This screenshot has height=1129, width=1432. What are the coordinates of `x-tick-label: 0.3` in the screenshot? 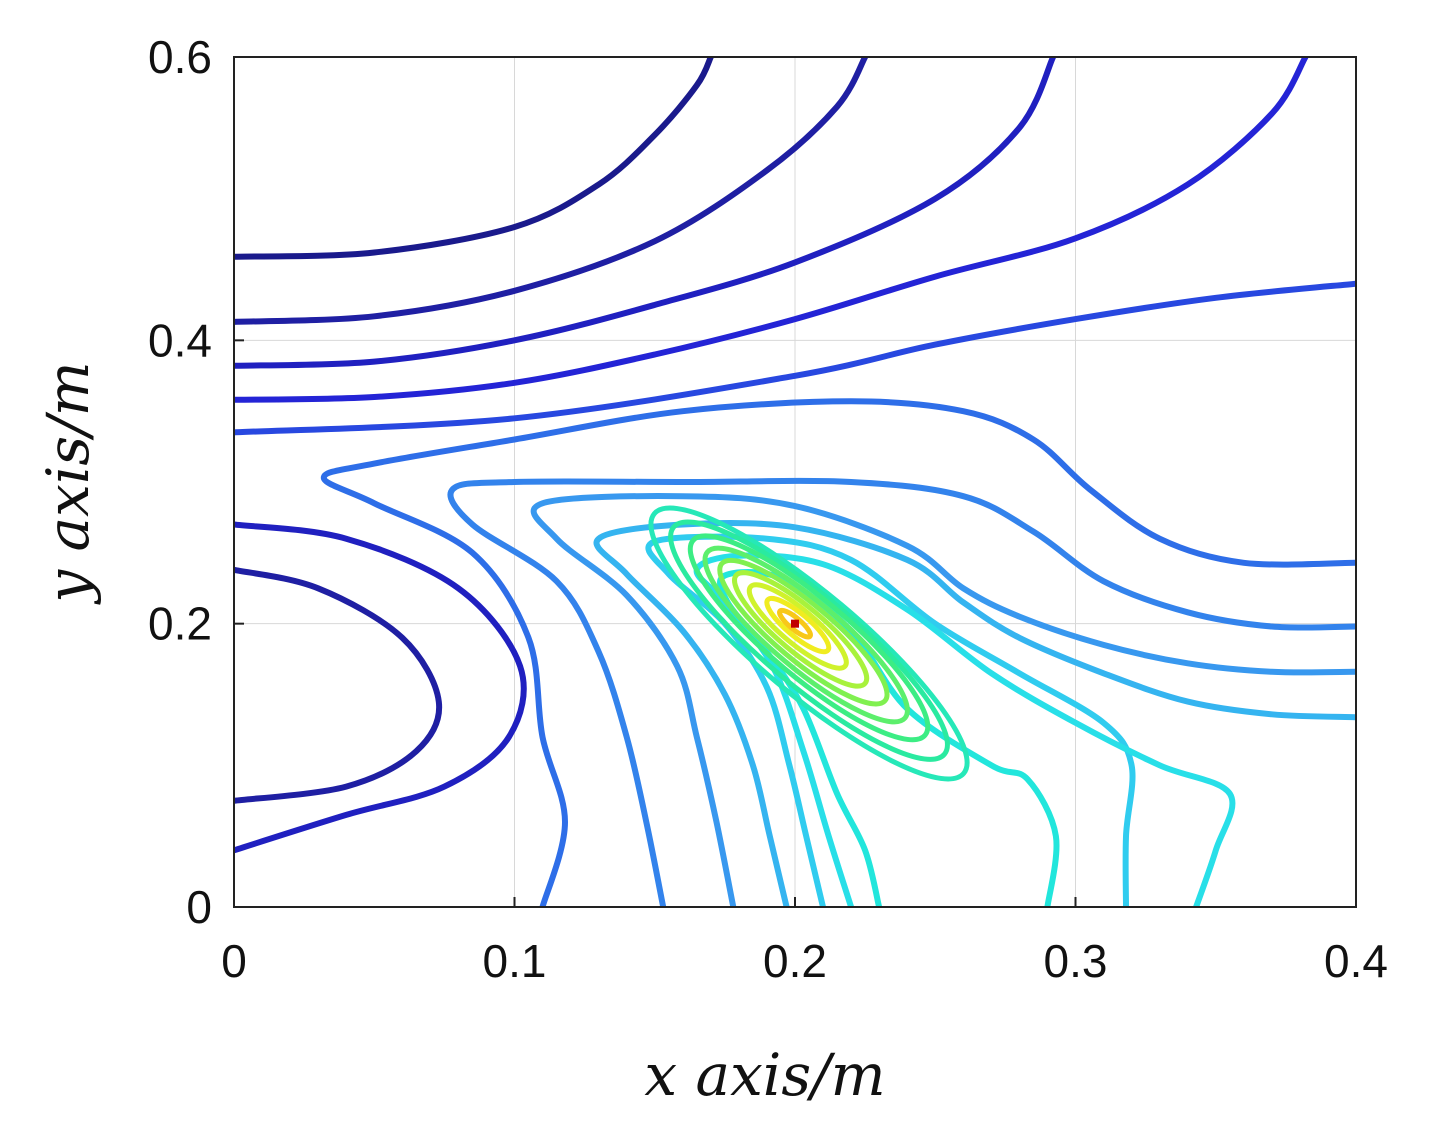 It's located at (1076, 961).